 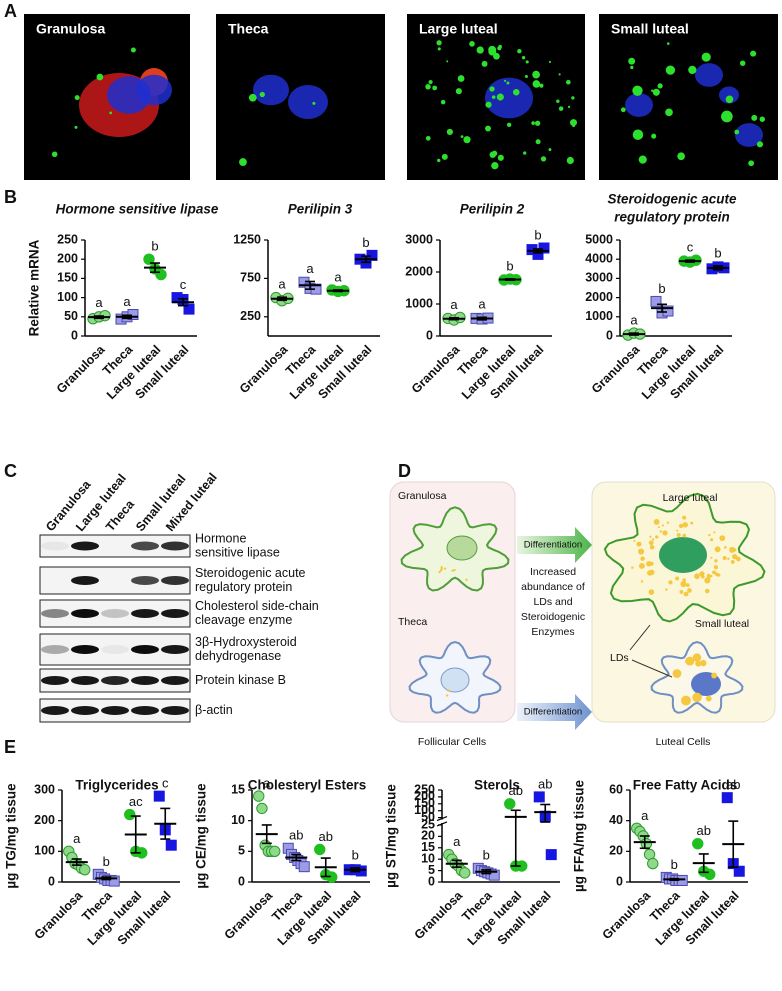 What do you see at coordinates (404, 471) in the screenshot?
I see `panel-label: D` at bounding box center [404, 471].